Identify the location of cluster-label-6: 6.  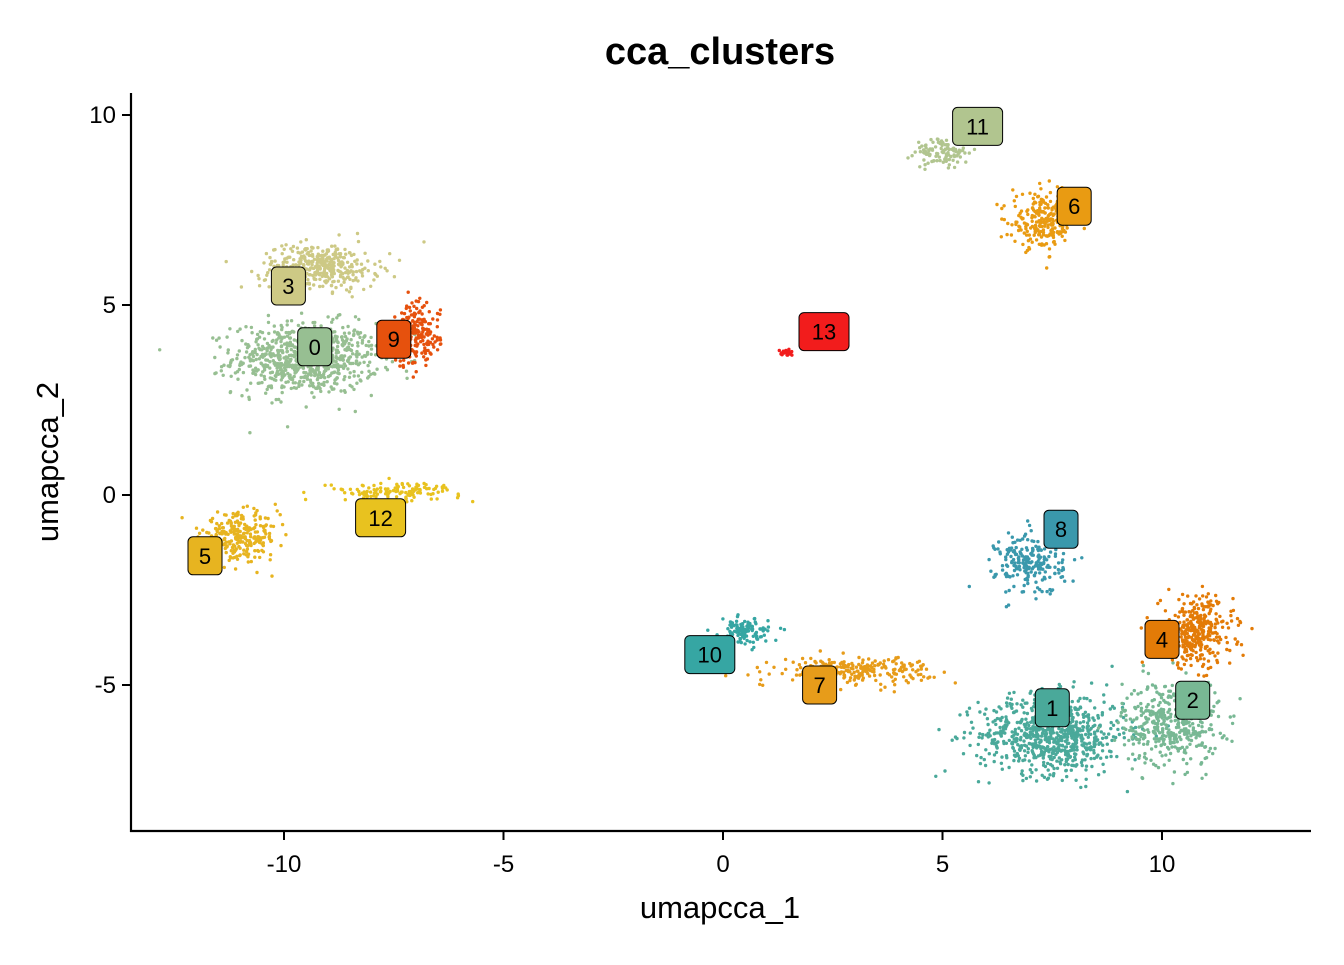
(1074, 206).